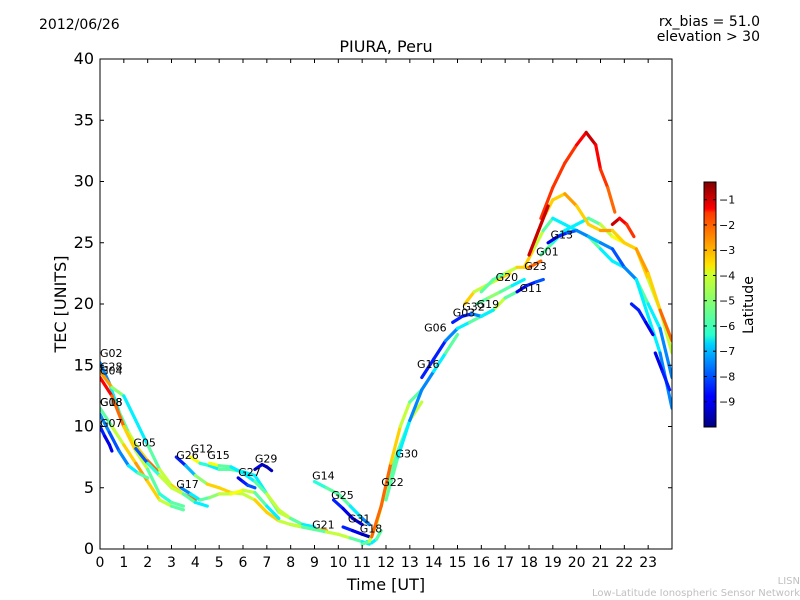 Image resolution: width=800 pixels, height=600 pixels. What do you see at coordinates (371, 528) in the screenshot?
I see `satellite-label: G18` at bounding box center [371, 528].